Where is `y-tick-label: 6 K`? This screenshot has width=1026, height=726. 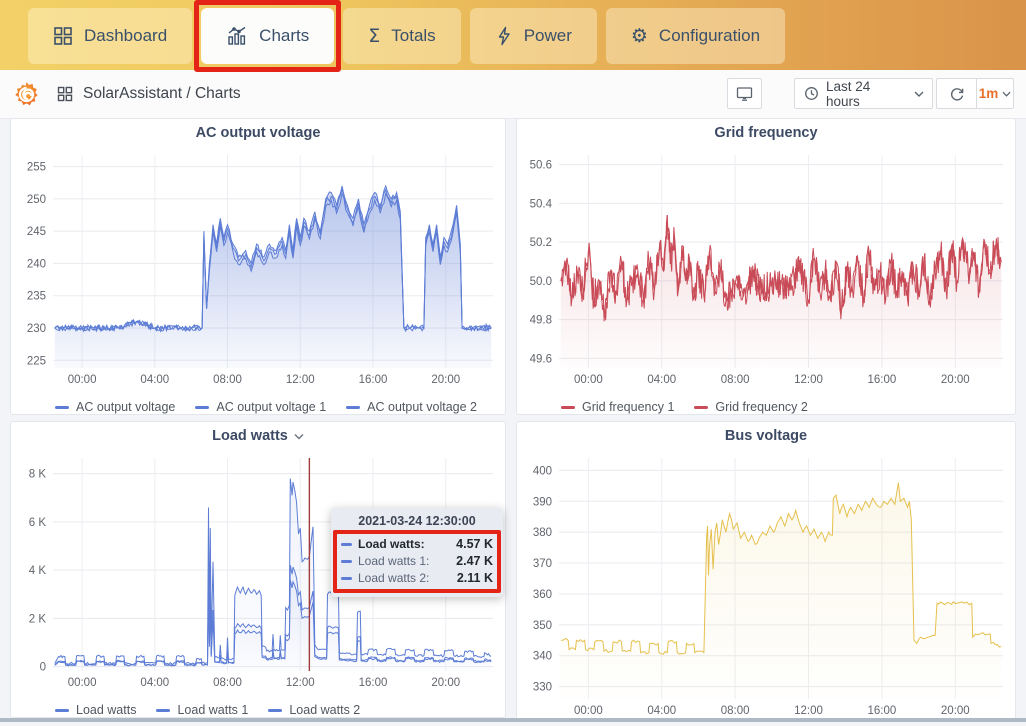
y-tick-label: 6 K is located at coordinates (38, 523).